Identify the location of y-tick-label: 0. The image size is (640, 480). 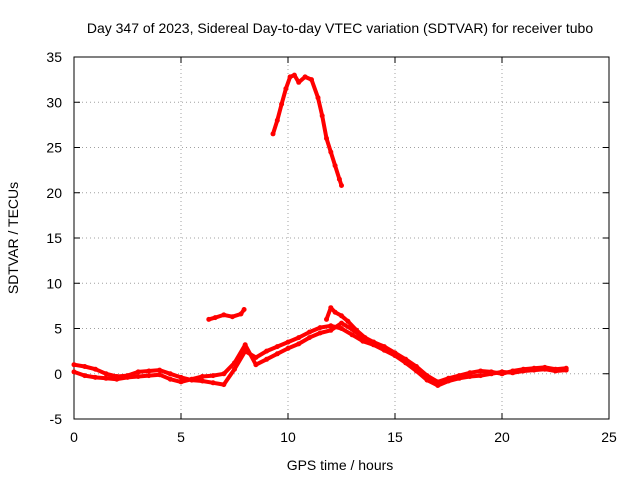
(58, 374).